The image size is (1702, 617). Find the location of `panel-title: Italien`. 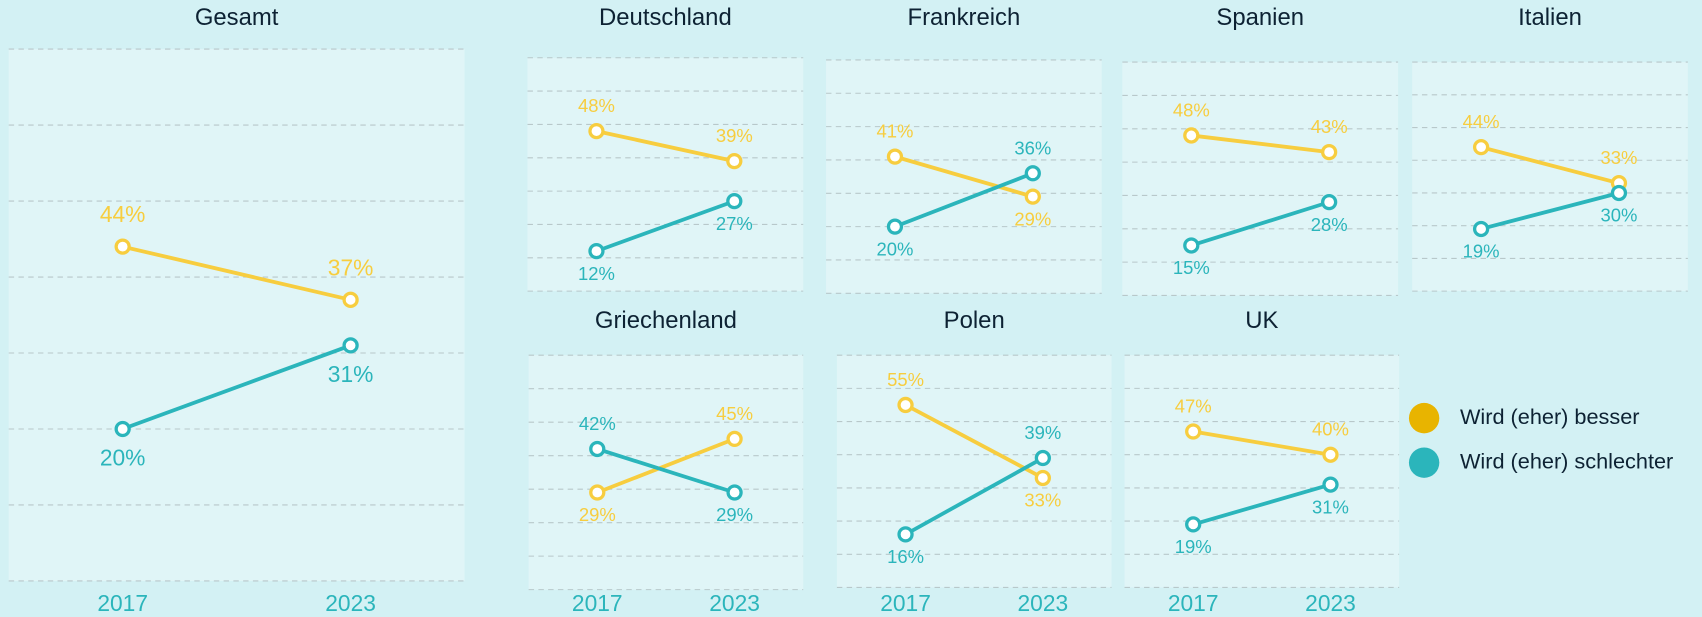

panel-title: Italien is located at coordinates (1550, 17).